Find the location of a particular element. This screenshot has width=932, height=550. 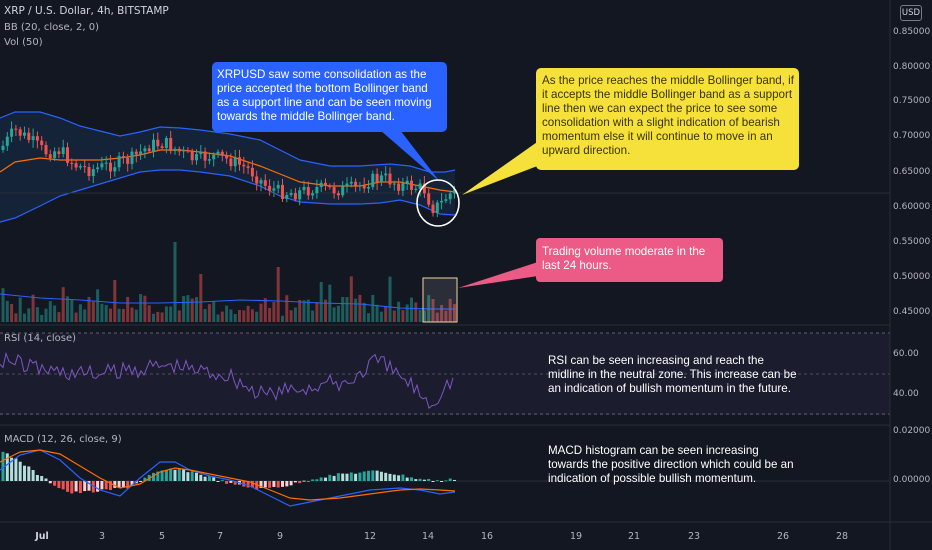

time-tick: 12 is located at coordinates (370, 536).